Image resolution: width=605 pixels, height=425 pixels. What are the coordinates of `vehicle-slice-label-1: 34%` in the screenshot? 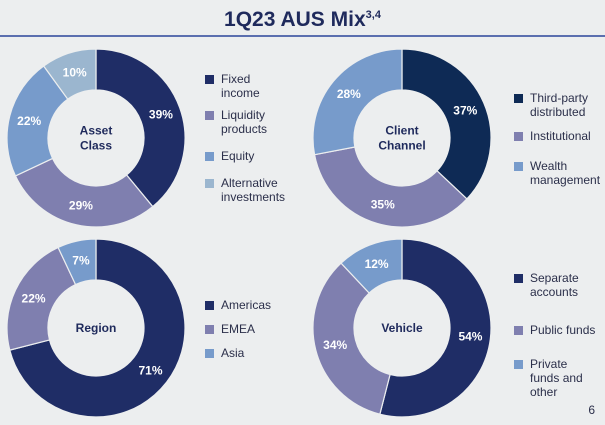 It's located at (335, 345).